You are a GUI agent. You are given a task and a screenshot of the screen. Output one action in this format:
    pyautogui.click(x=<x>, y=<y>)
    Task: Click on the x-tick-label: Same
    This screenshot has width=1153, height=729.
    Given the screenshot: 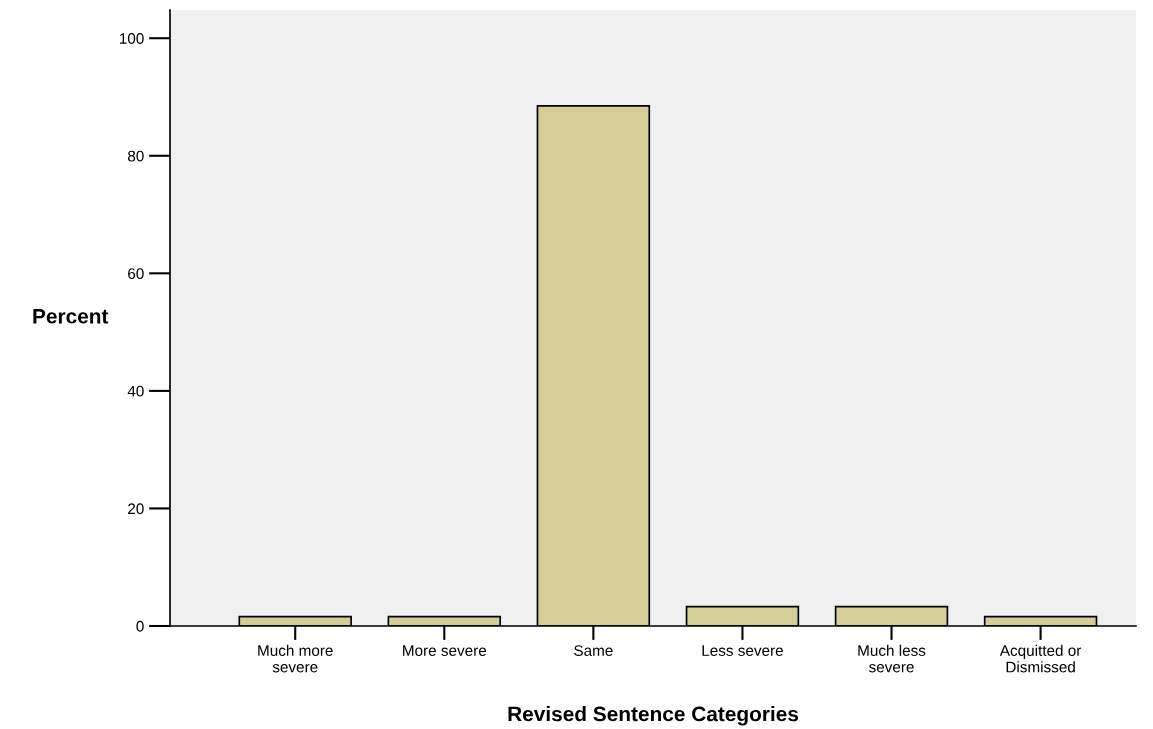 What is the action you would take?
    pyautogui.click(x=593, y=650)
    